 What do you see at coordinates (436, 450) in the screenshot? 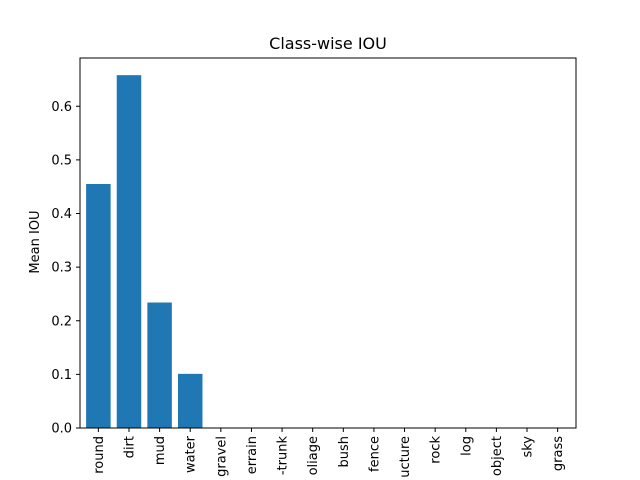
I see `x-tick-label-rock: rock` at bounding box center [436, 450].